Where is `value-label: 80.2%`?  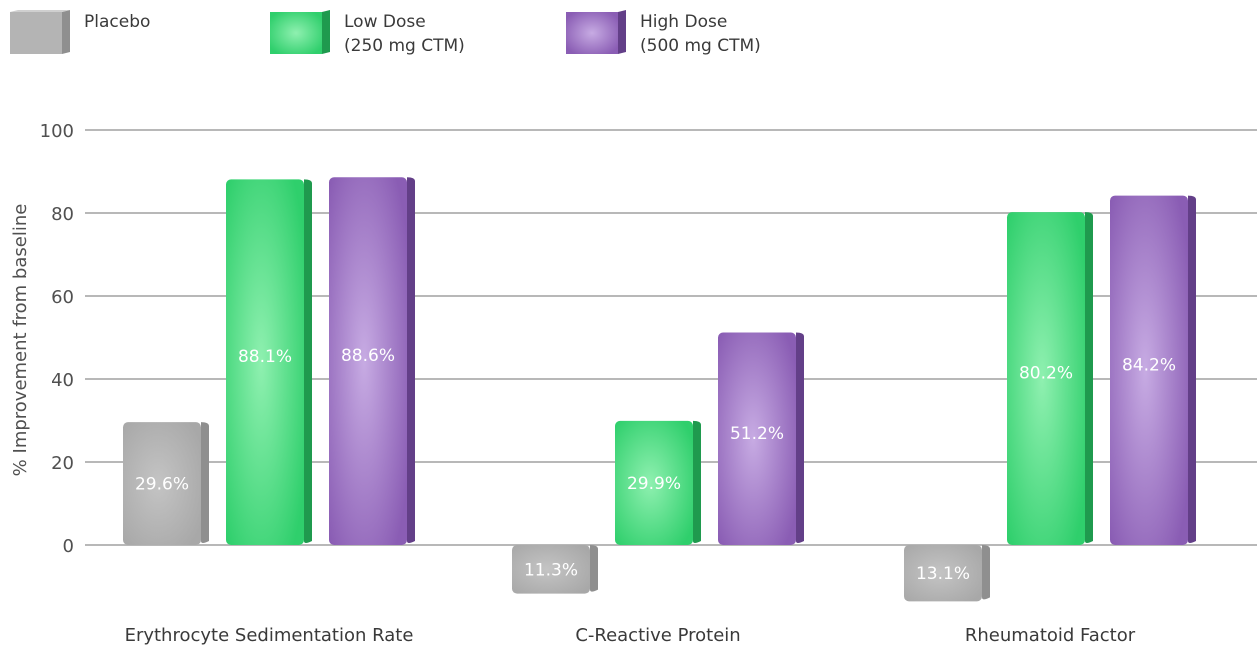
value-label: 80.2% is located at coordinates (1046, 374).